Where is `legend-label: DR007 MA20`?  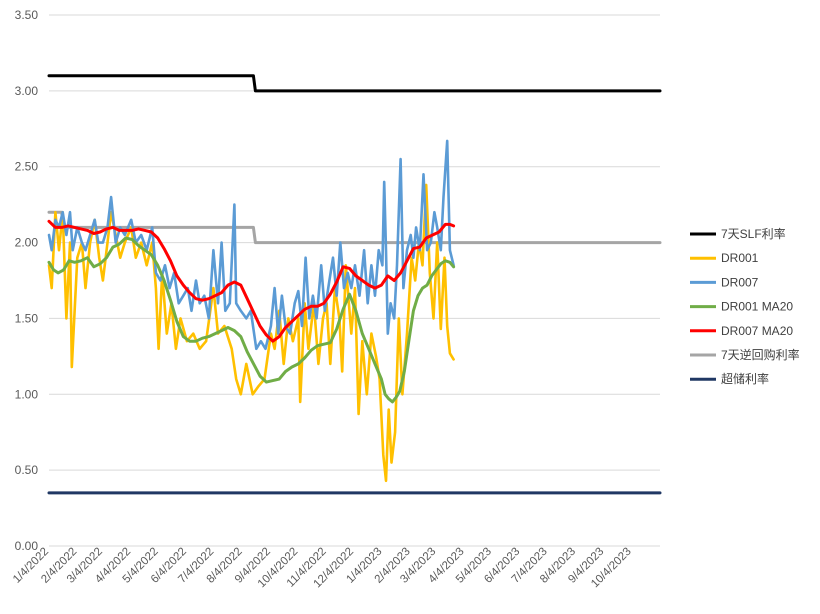
legend-label: DR007 MA20 is located at coordinates (757, 331).